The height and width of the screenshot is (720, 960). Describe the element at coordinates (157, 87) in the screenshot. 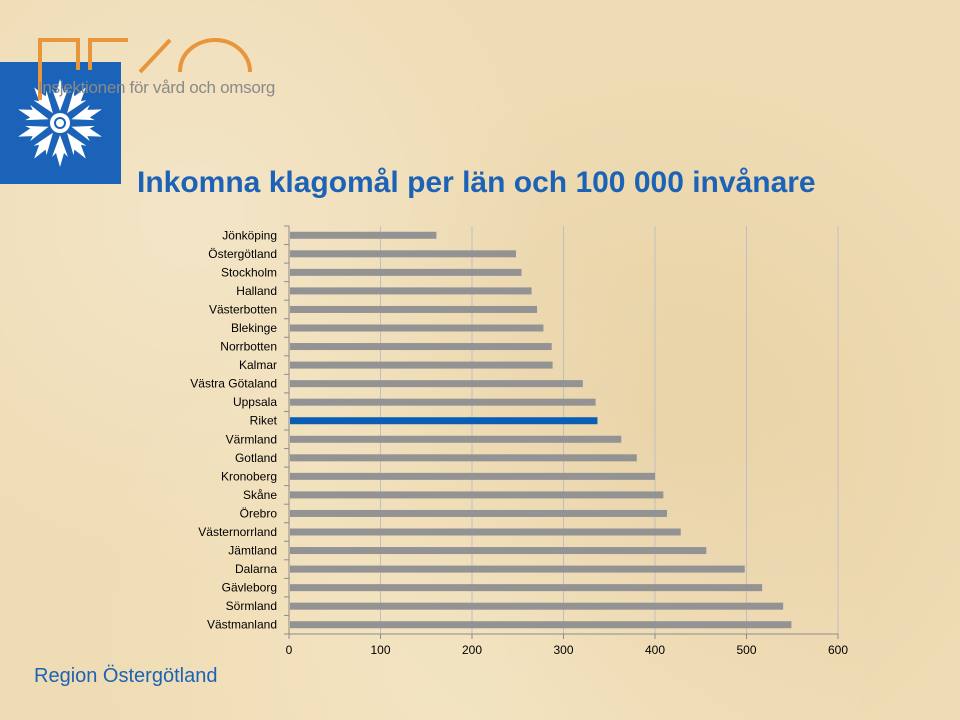

I see `logo-text: Insjektionen för vård och omsorg` at that location.